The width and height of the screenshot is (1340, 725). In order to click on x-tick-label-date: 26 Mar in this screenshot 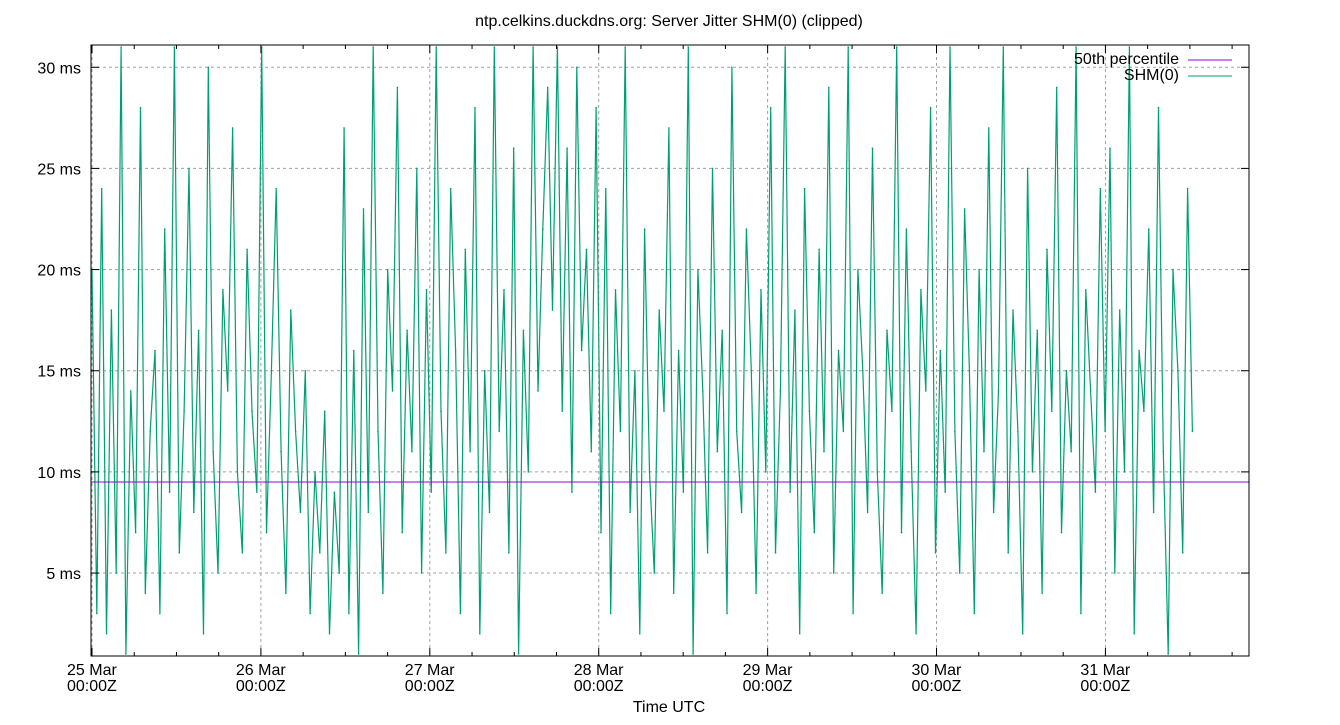, I will do `click(261, 670)`.